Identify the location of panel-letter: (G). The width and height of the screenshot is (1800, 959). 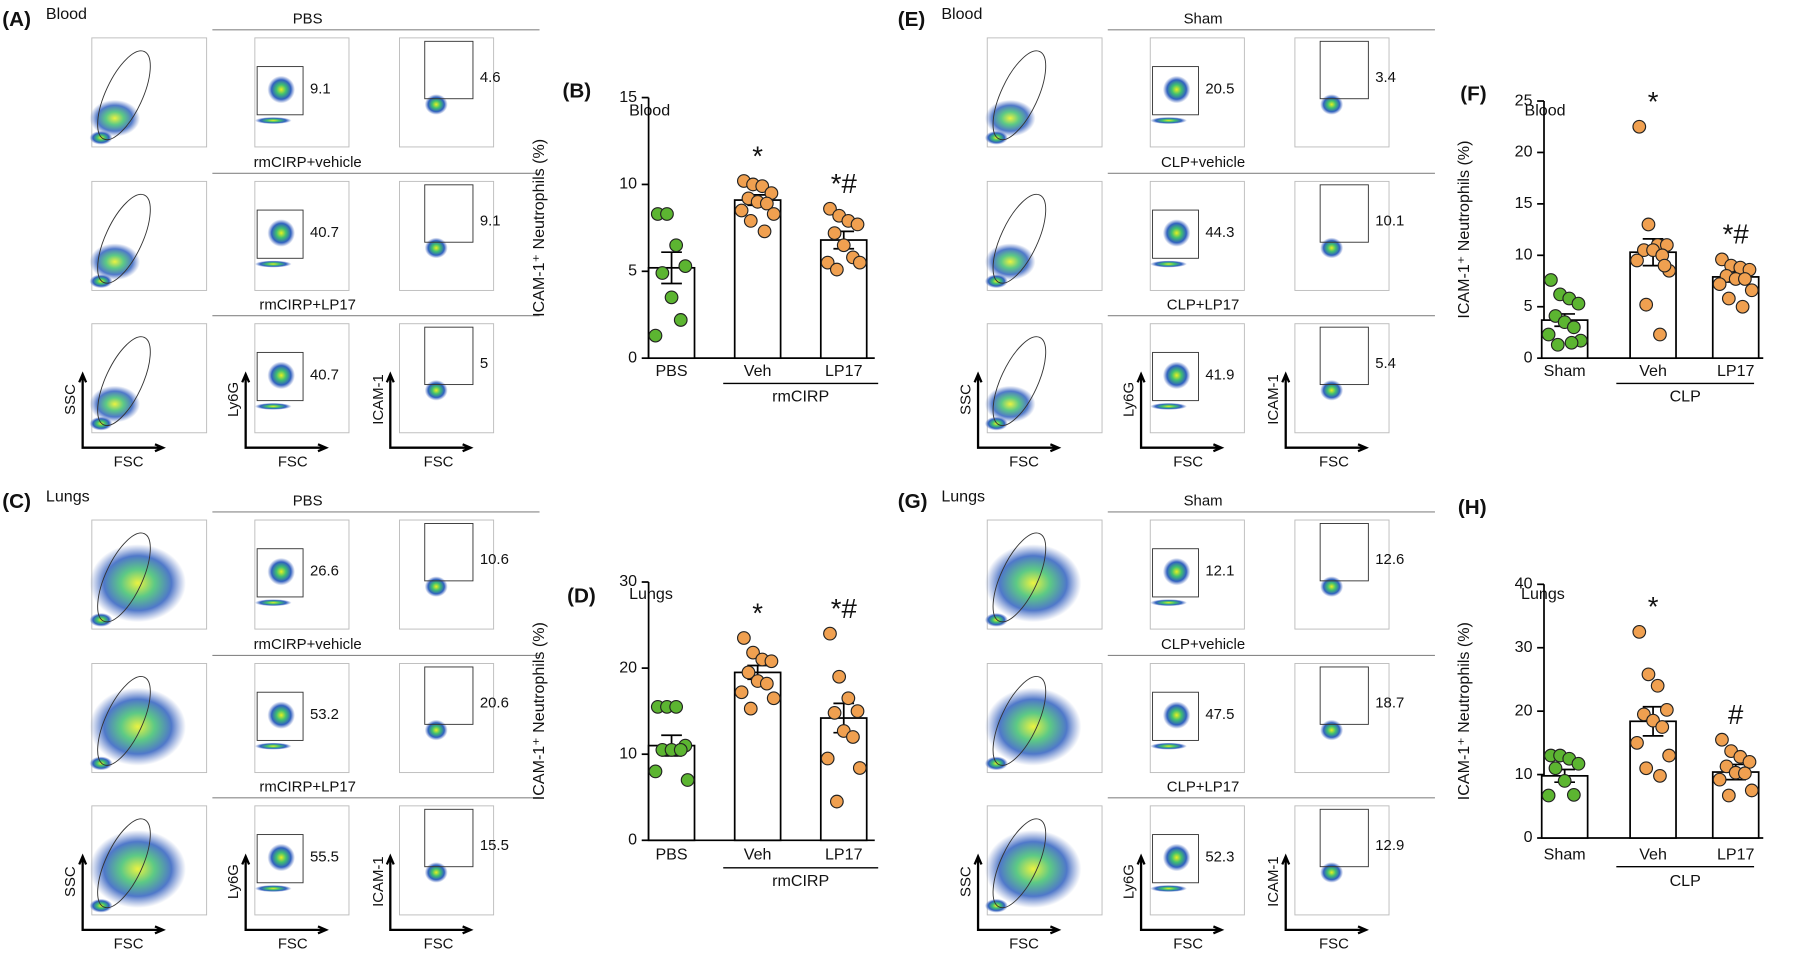
(913, 501).